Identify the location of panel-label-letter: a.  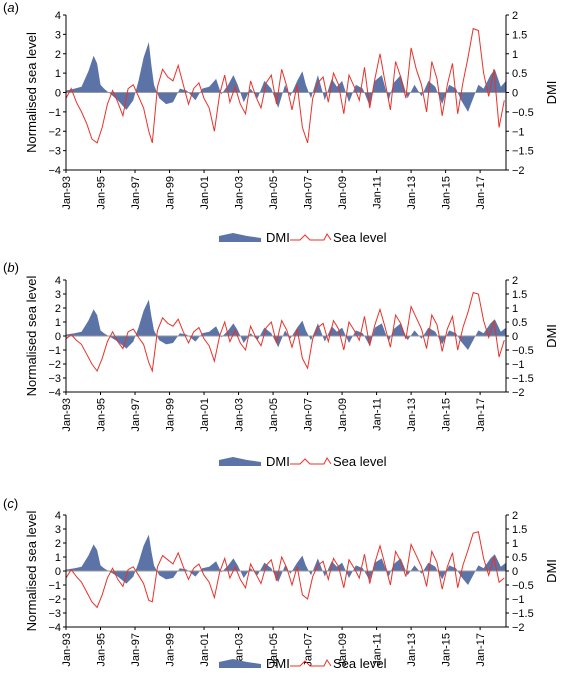
(10, 7).